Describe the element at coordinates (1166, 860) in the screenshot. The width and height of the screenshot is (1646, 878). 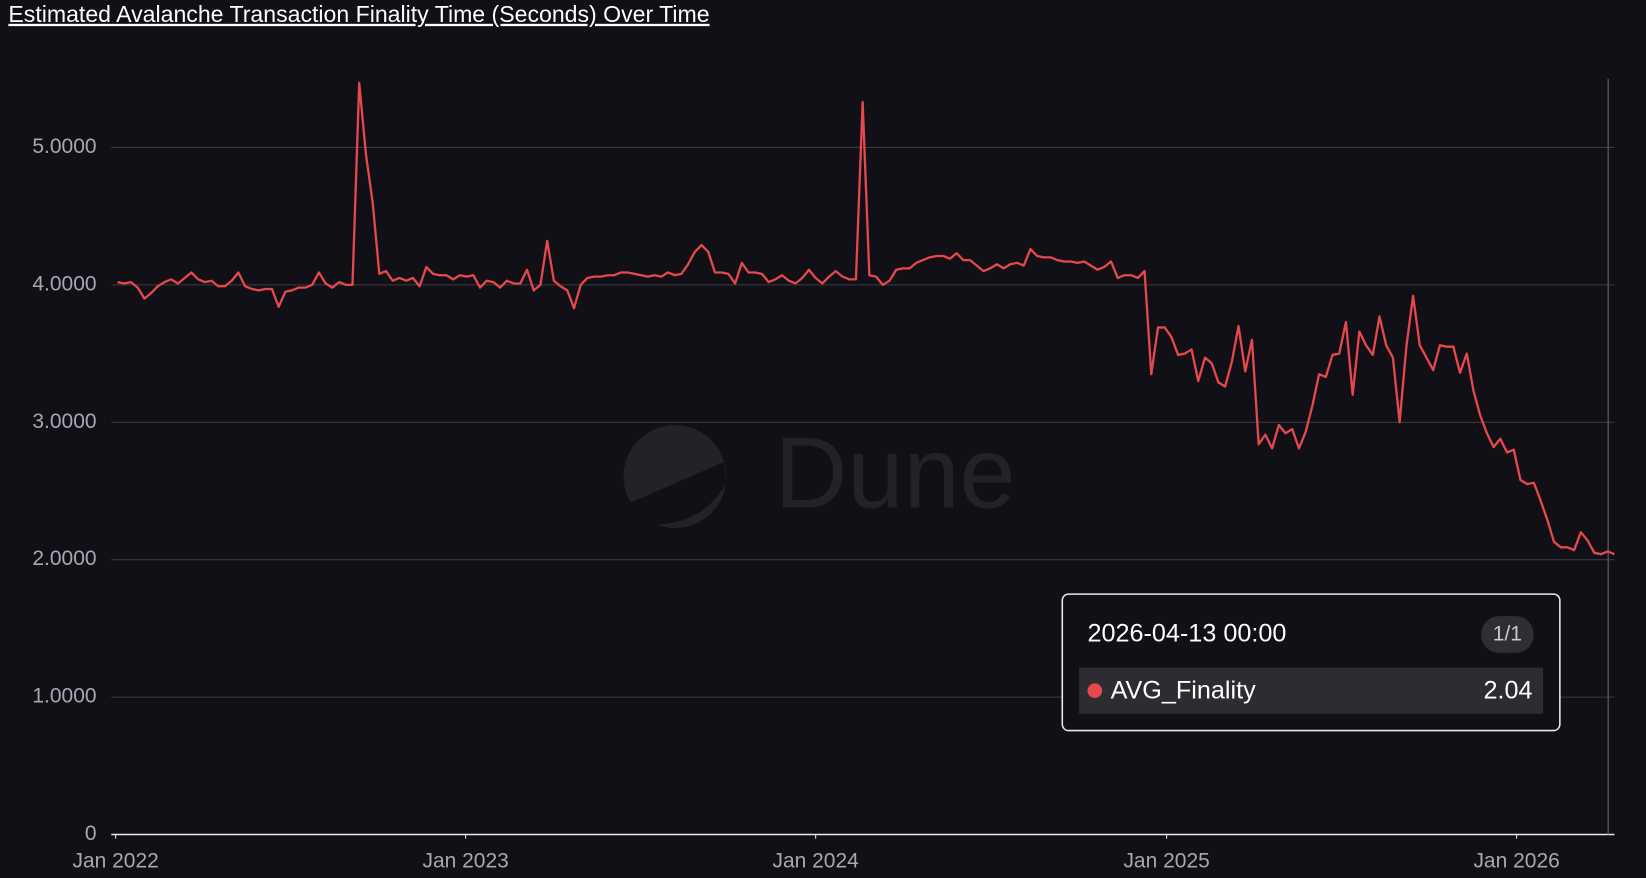
I see `x-tick-label: Jan 2025` at that location.